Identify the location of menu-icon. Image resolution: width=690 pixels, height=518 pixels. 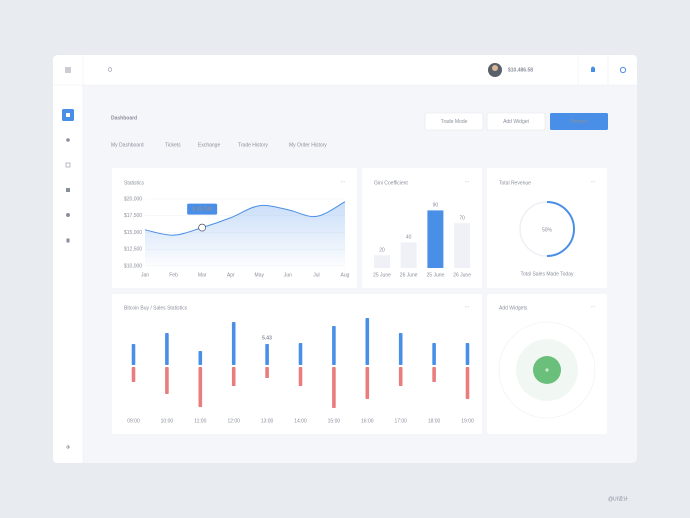
(68, 70).